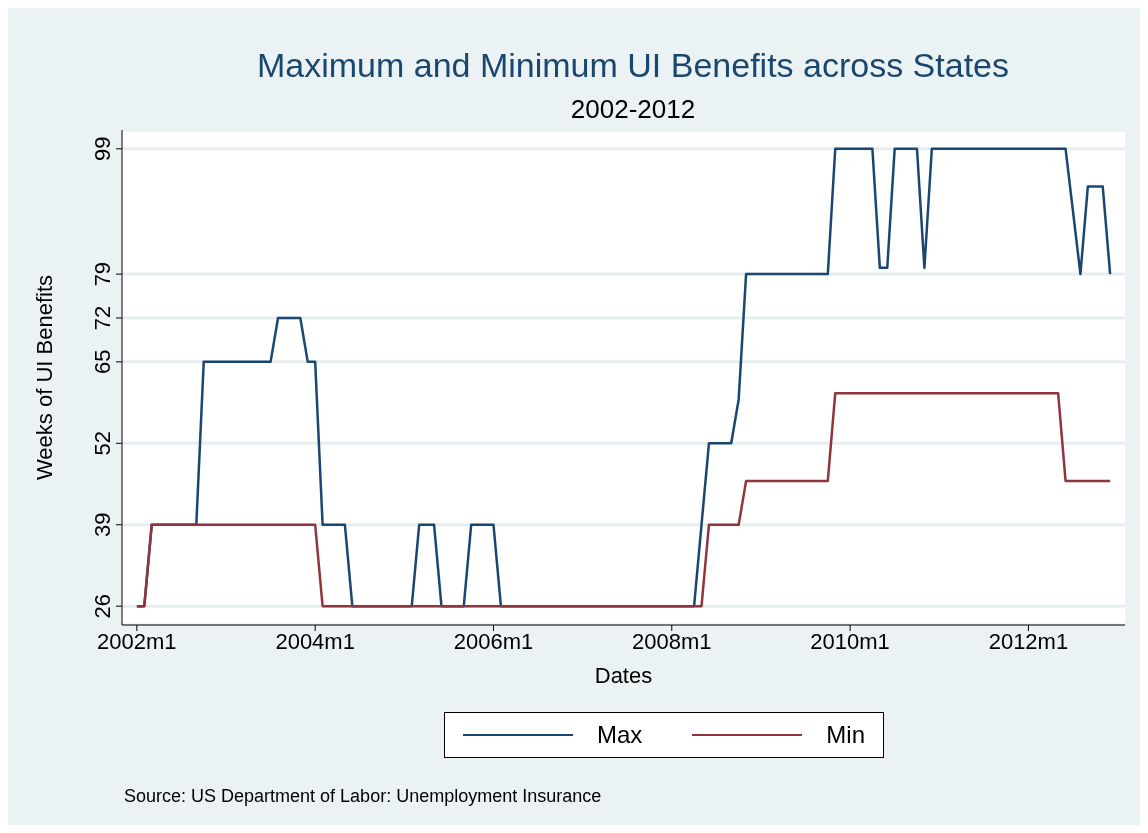  What do you see at coordinates (315, 641) in the screenshot?
I see `x-tick-label: 2004m1` at bounding box center [315, 641].